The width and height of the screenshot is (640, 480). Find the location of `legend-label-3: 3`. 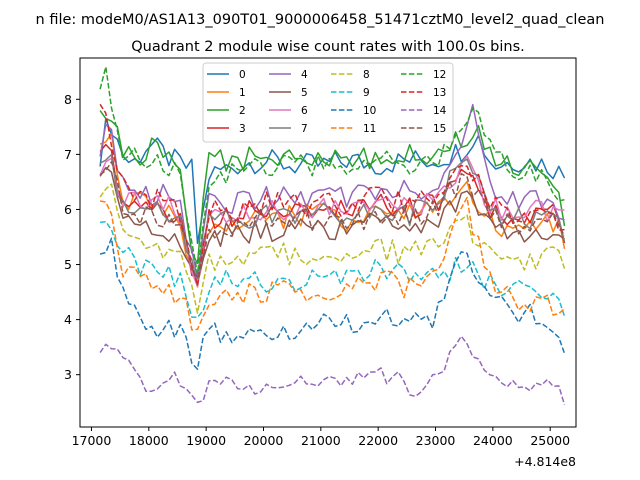

legend-label-3: 3 is located at coordinates (242, 129).